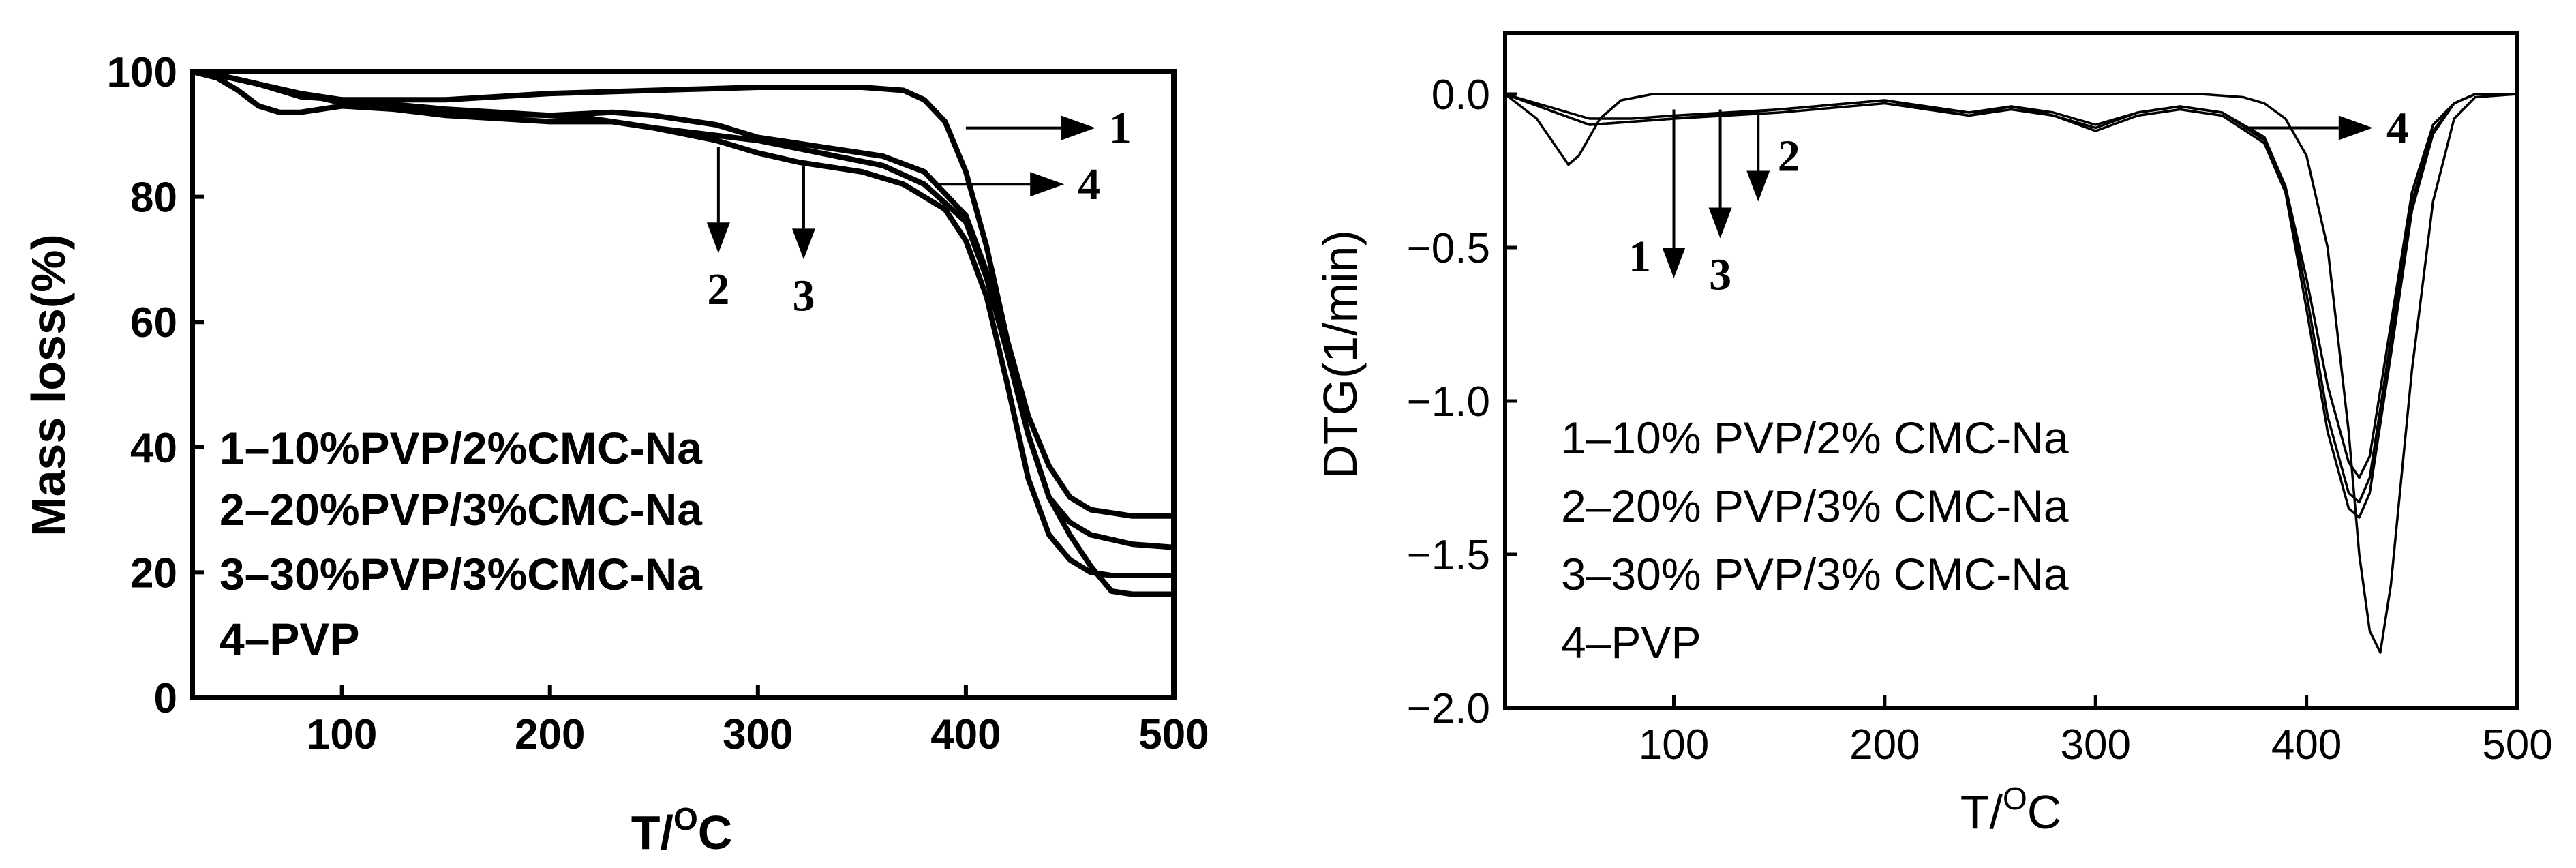 The width and height of the screenshot is (2576, 868). Describe the element at coordinates (1640, 257) in the screenshot. I see `dtg-annotation-1-label: 1` at that location.